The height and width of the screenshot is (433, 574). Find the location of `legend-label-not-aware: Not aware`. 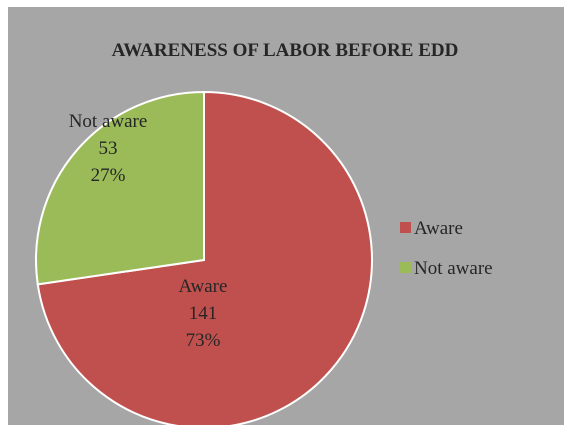

legend-label-not-aware: Not aware is located at coordinates (453, 268).